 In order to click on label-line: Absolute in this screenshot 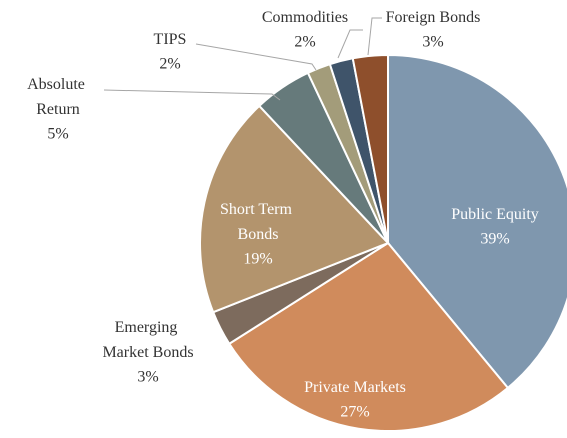, I will do `click(58, 84)`.